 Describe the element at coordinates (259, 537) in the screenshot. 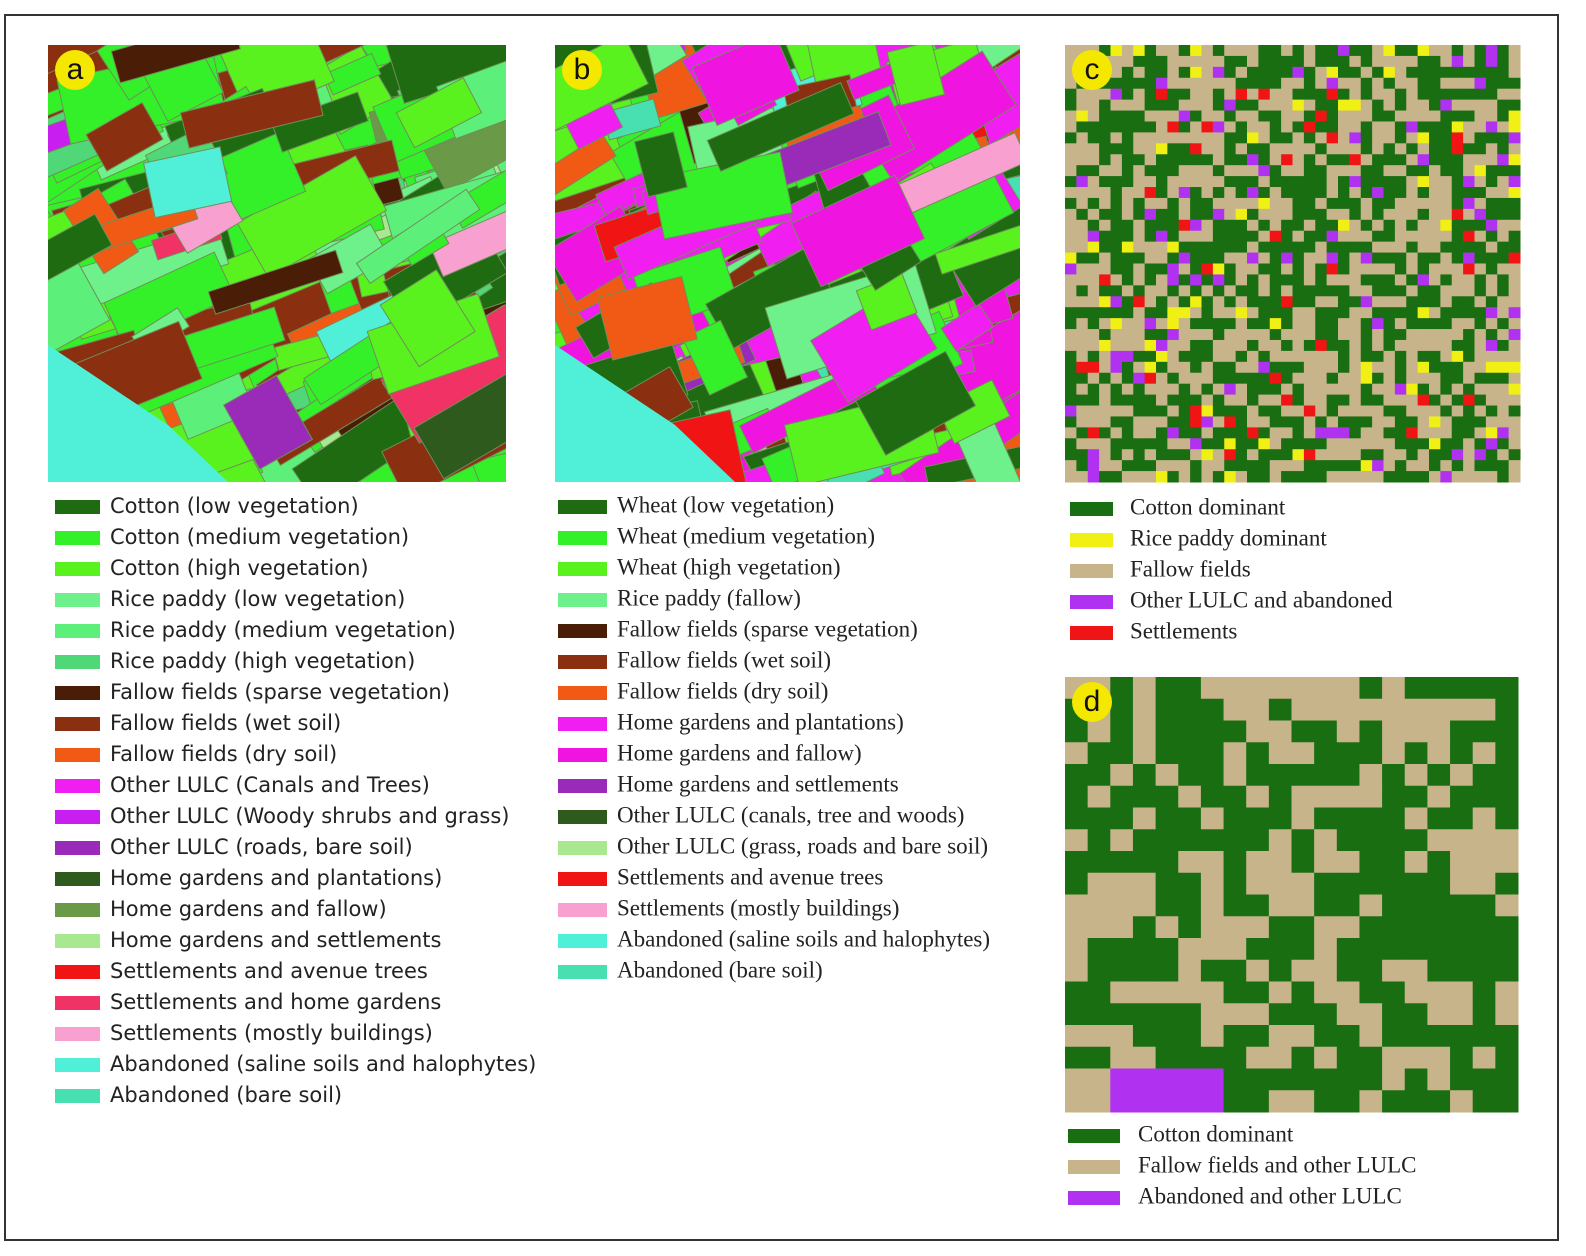

I see `legend-label: Cotton (medium vegetation)` at that location.